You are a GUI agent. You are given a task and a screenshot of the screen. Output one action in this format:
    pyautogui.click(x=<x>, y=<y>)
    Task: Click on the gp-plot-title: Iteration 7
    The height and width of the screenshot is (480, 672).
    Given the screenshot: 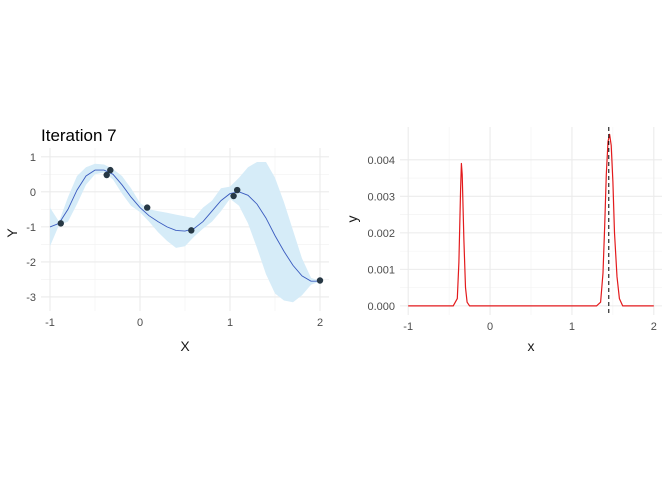 What is the action you would take?
    pyautogui.click(x=79, y=135)
    